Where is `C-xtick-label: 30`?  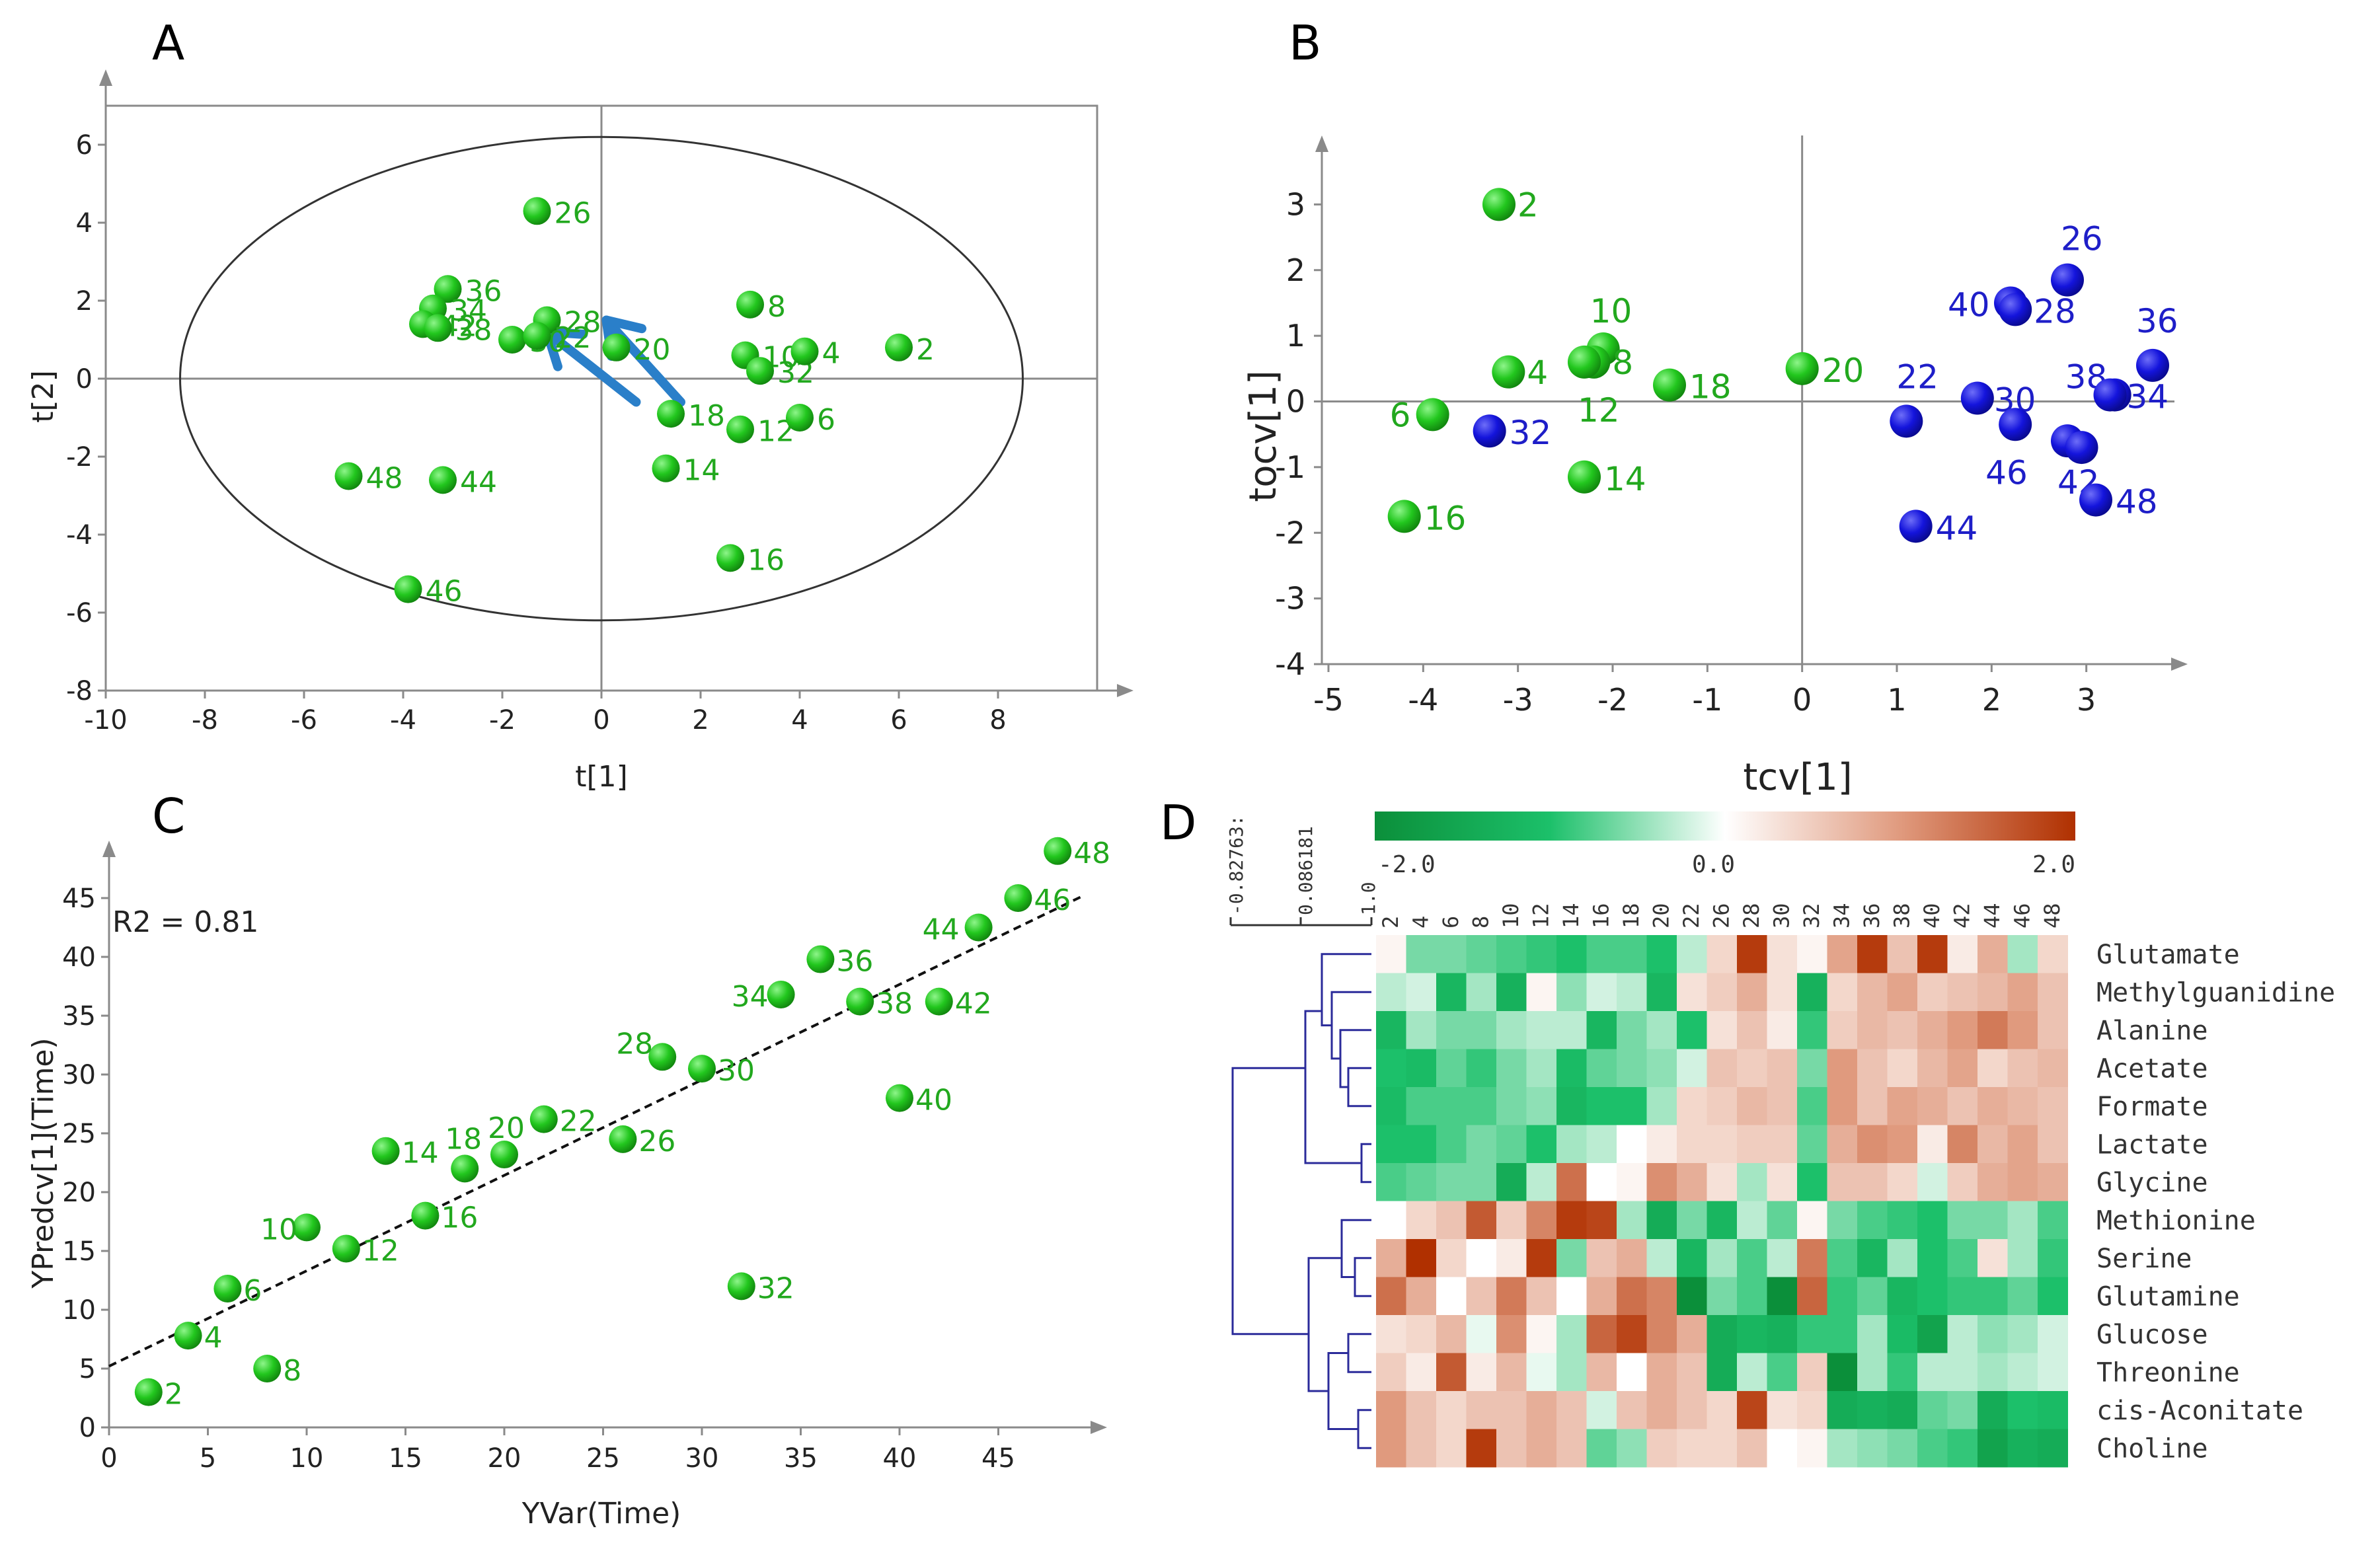 C-xtick-label: 30 is located at coordinates (702, 1458).